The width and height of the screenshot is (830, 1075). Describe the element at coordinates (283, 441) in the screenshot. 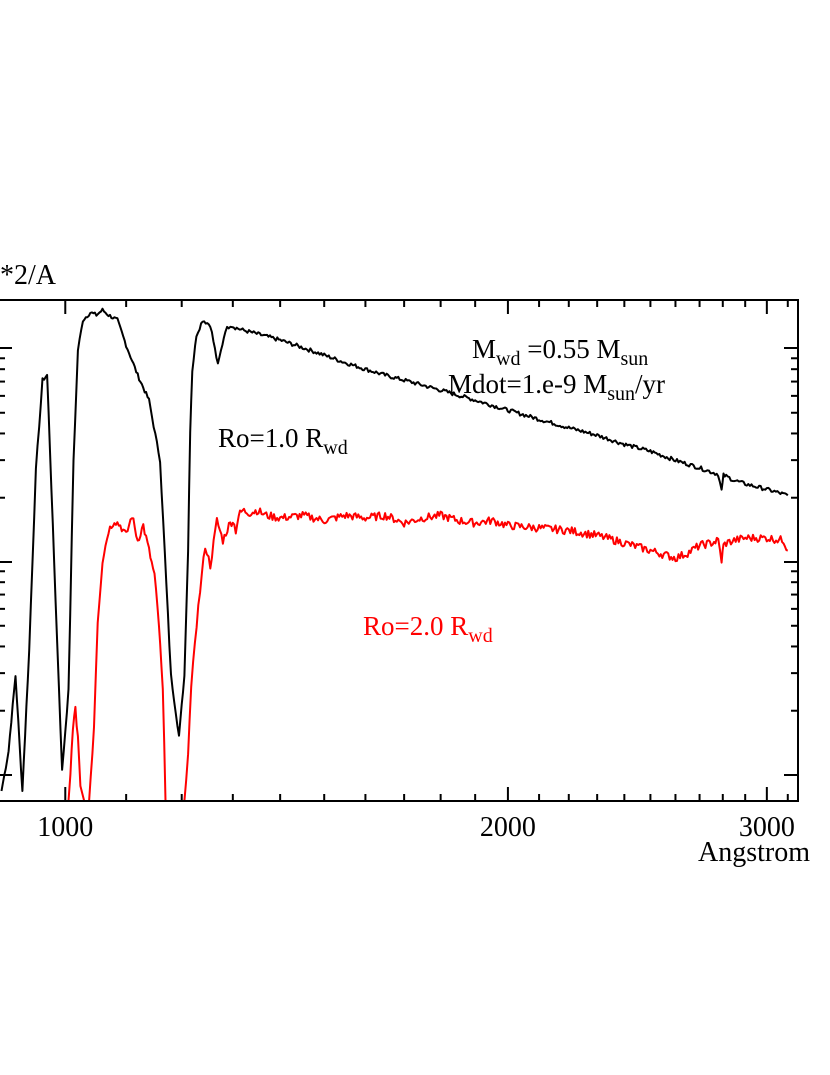

I see `series-label-ro1: Ro=1.0 Rwd` at that location.